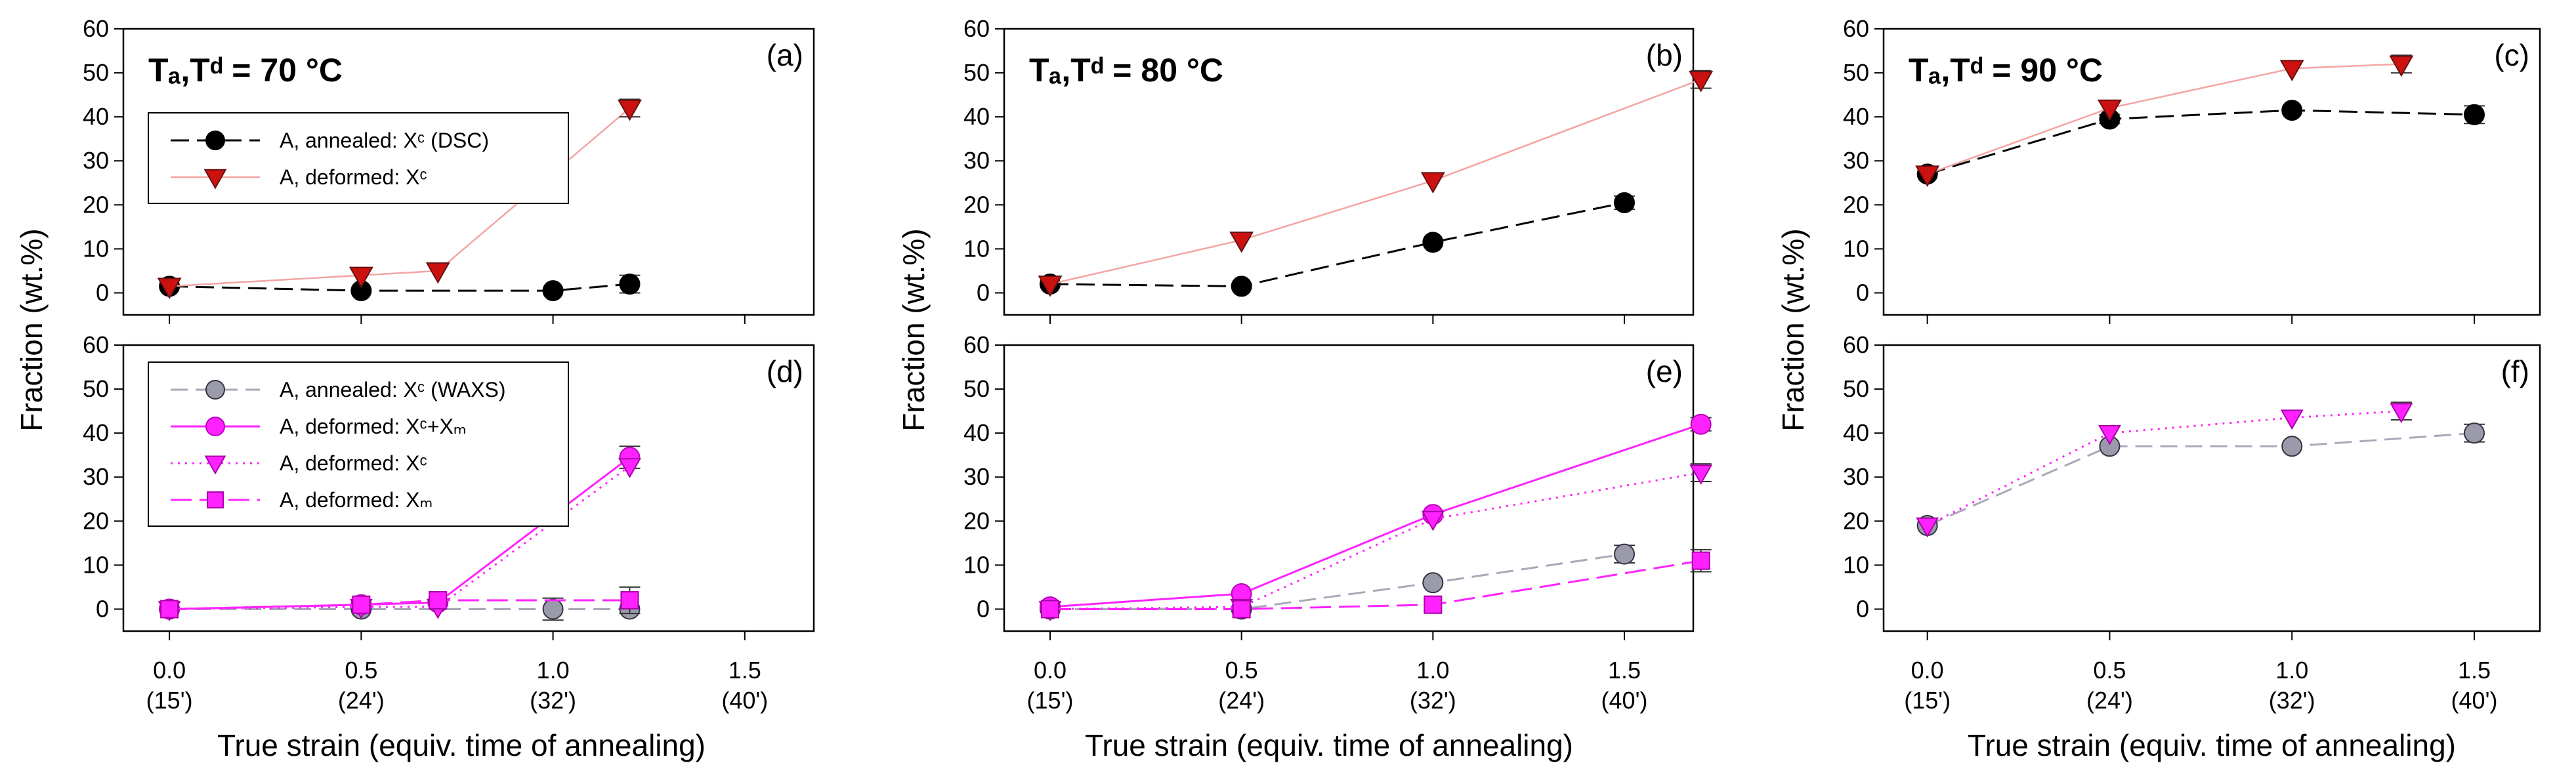 The width and height of the screenshot is (2576, 782). Describe the element at coordinates (373, 426) in the screenshot. I see `legend-label: A, deformed: Xᶜ+Xₘ` at that location.